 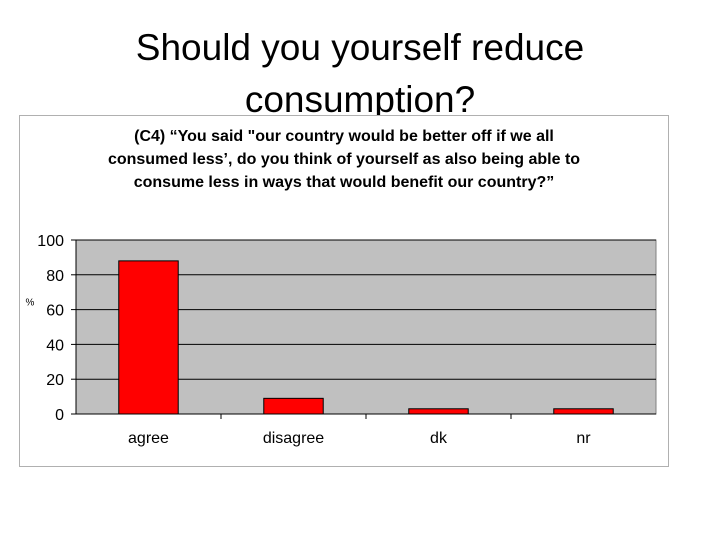 I want to click on y-axis-label: %, so click(x=30, y=303).